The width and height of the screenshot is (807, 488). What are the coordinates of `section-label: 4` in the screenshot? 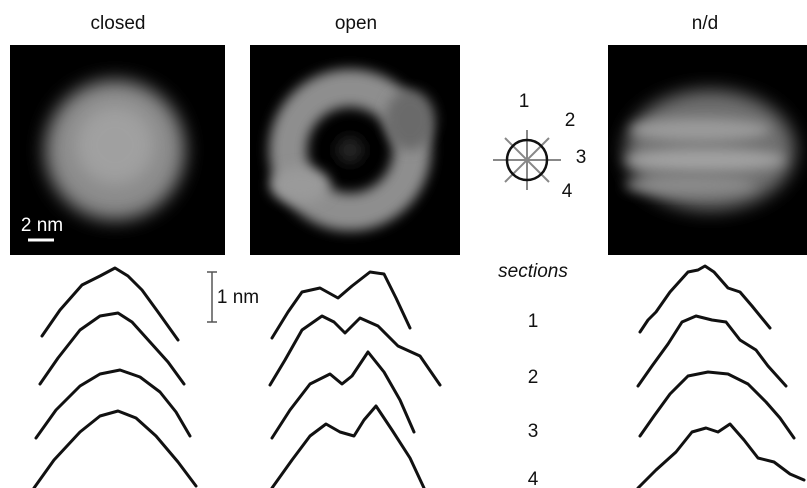 It's located at (533, 478).